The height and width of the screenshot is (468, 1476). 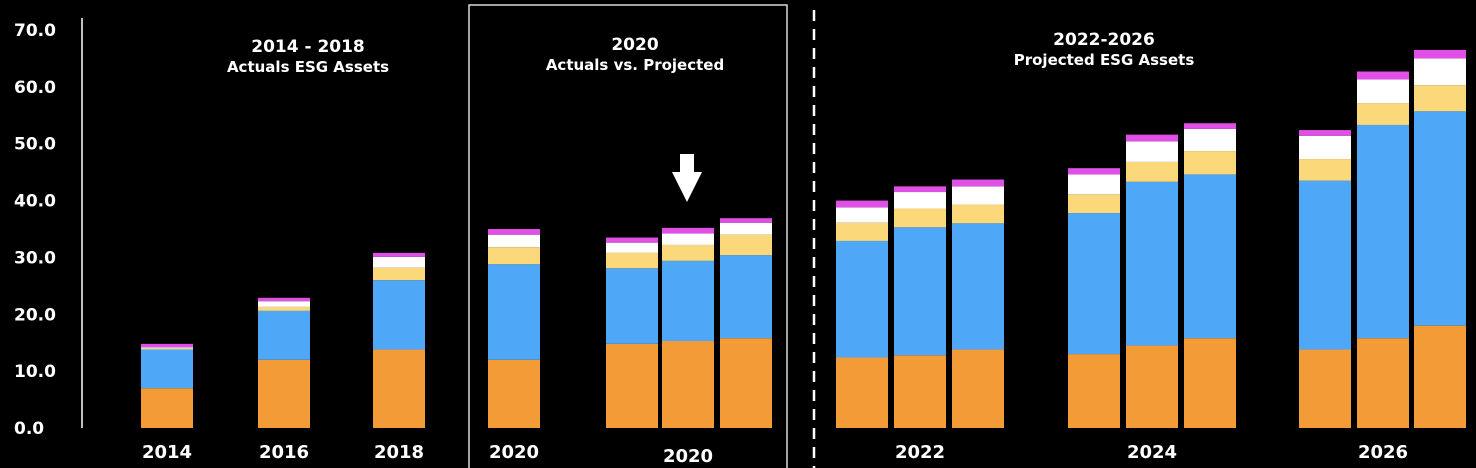 What do you see at coordinates (1152, 452) in the screenshot?
I see `x-tick-label: 2024` at bounding box center [1152, 452].